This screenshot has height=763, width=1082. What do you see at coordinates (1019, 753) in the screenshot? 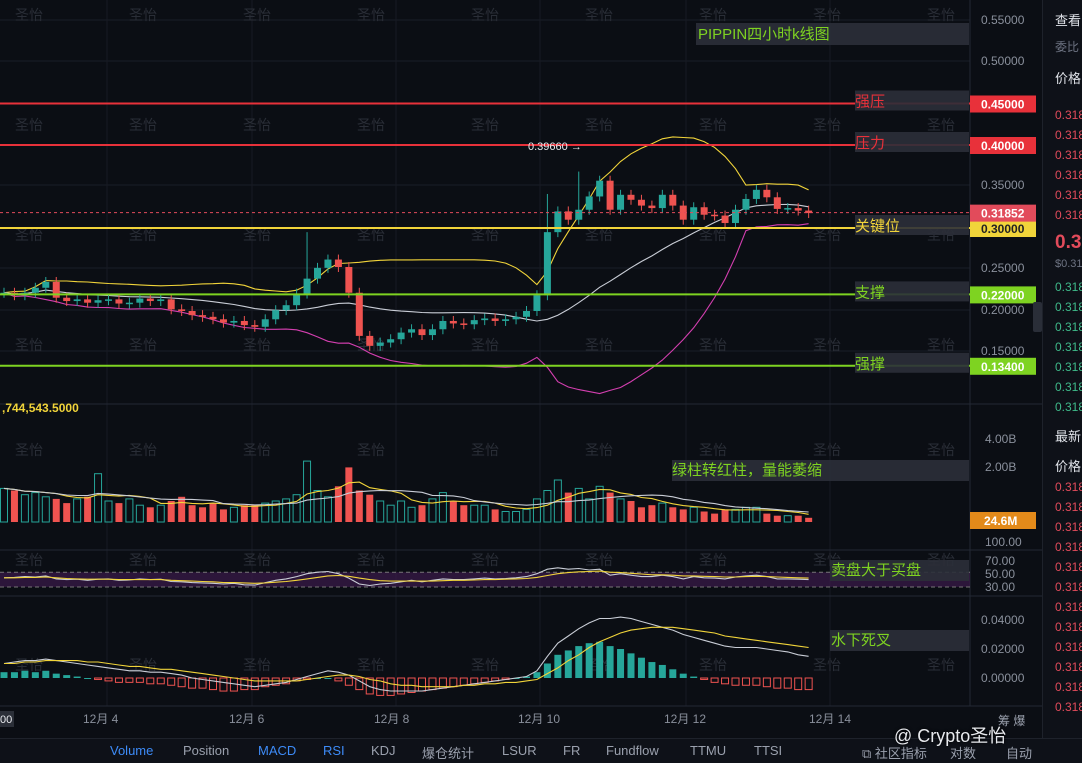
I see `auto-scale-button: 自动` at bounding box center [1019, 753].